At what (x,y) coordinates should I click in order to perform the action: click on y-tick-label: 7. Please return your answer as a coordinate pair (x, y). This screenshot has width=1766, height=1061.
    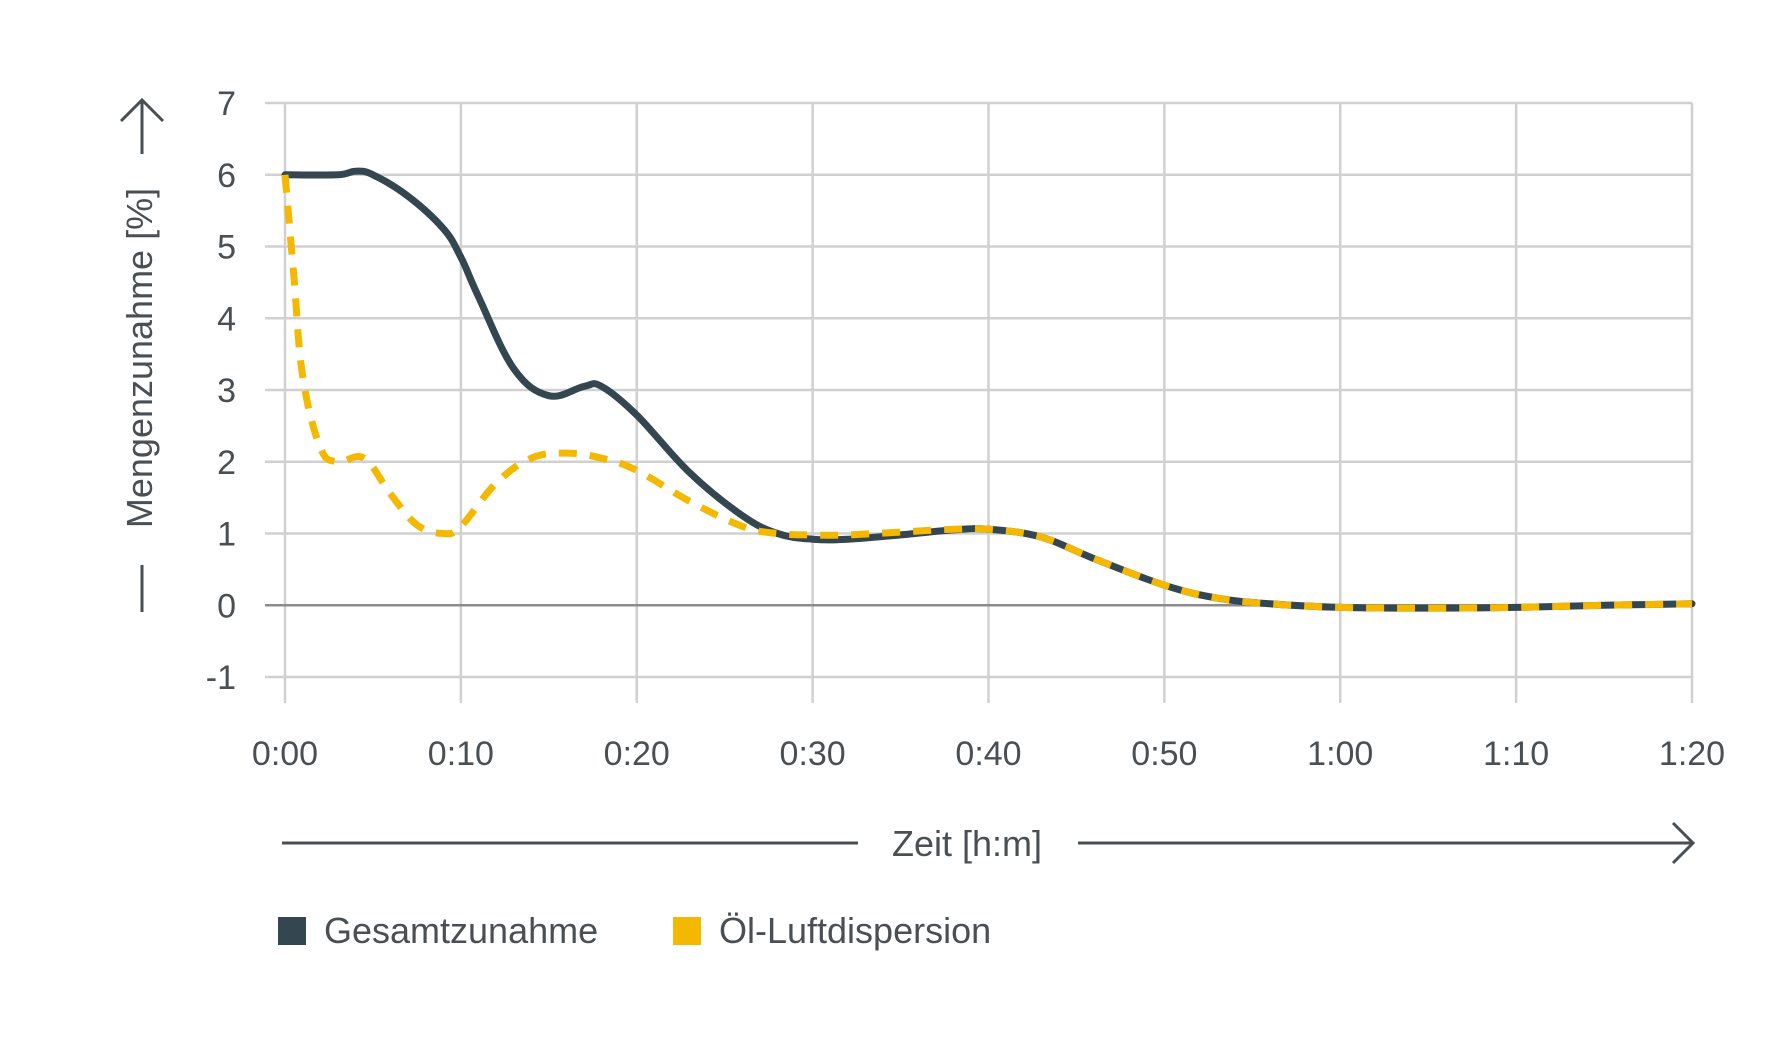
    Looking at the image, I should click on (226, 104).